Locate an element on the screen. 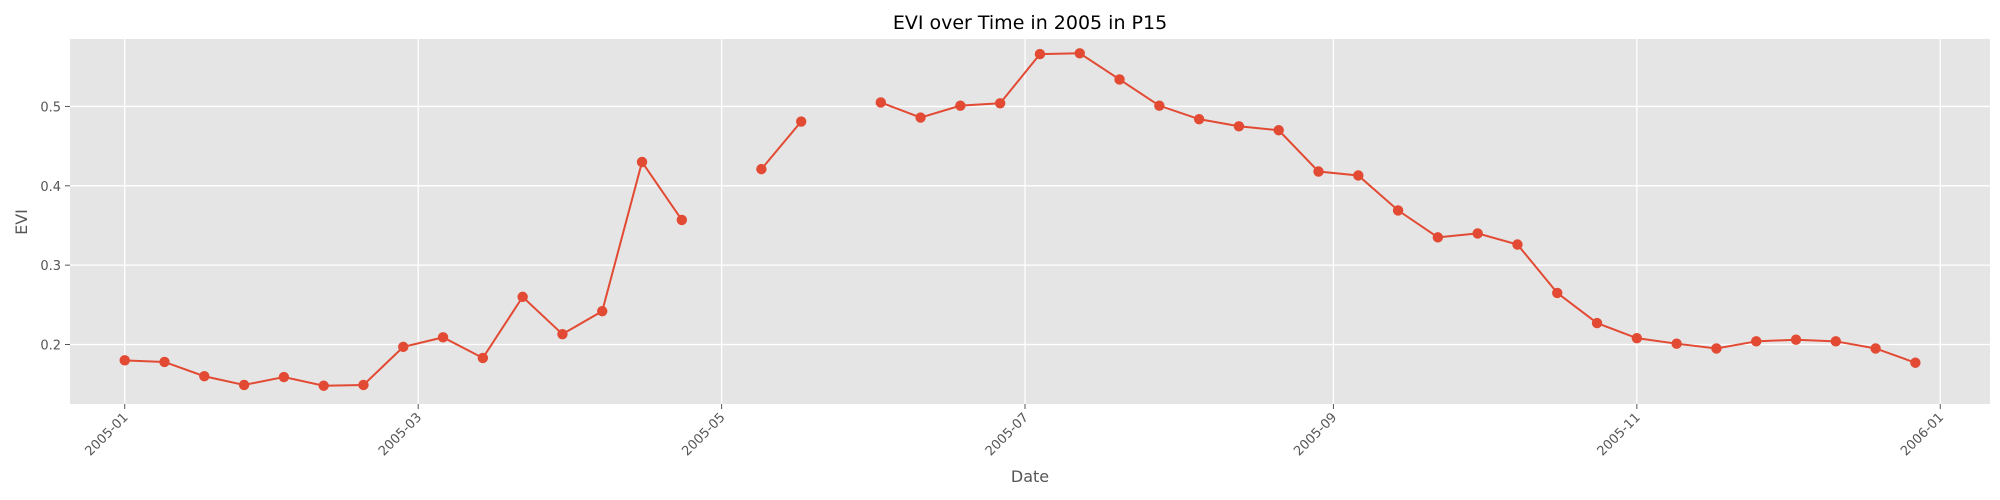 The height and width of the screenshot is (500, 2000). y-tick-label: 0.2 is located at coordinates (50, 345).